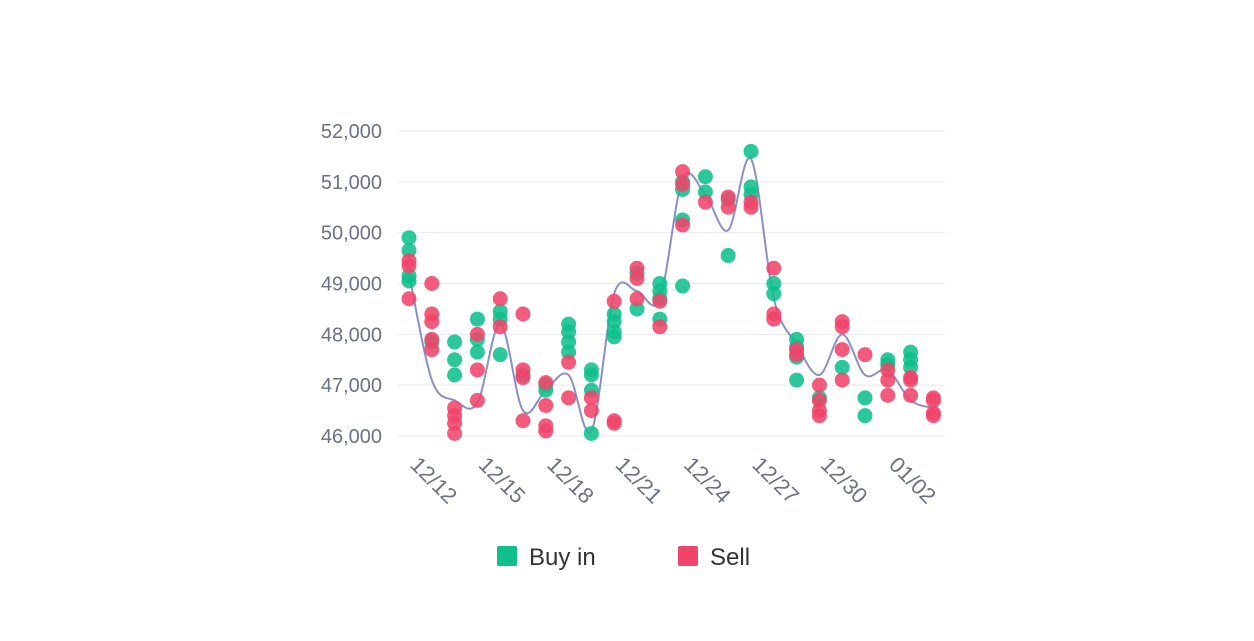 This screenshot has height=641, width=1254. I want to click on legend-sell: Sell, so click(714, 557).